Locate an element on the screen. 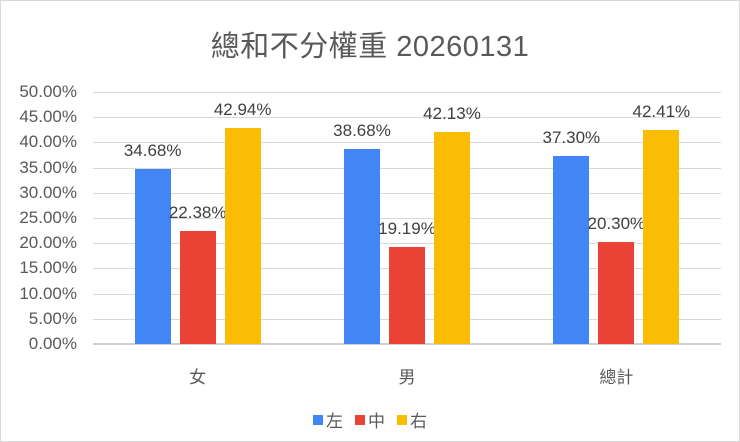  legend: 左中右 is located at coordinates (370, 419).